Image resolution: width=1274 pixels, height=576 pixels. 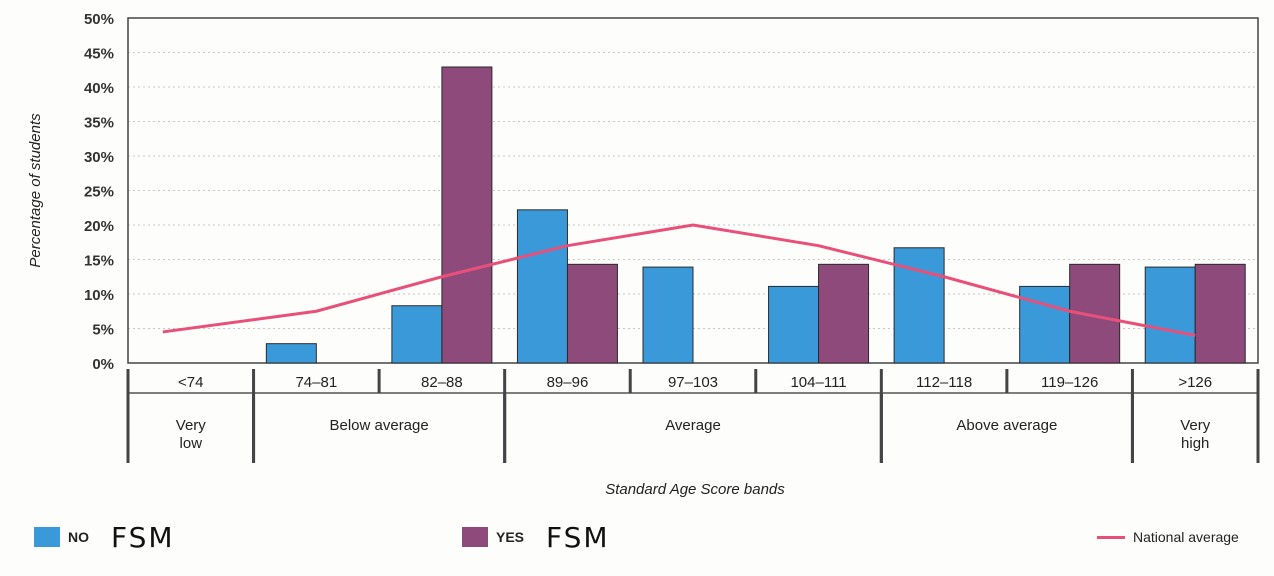 What do you see at coordinates (47, 537) in the screenshot?
I see `legend-no-swatch` at bounding box center [47, 537].